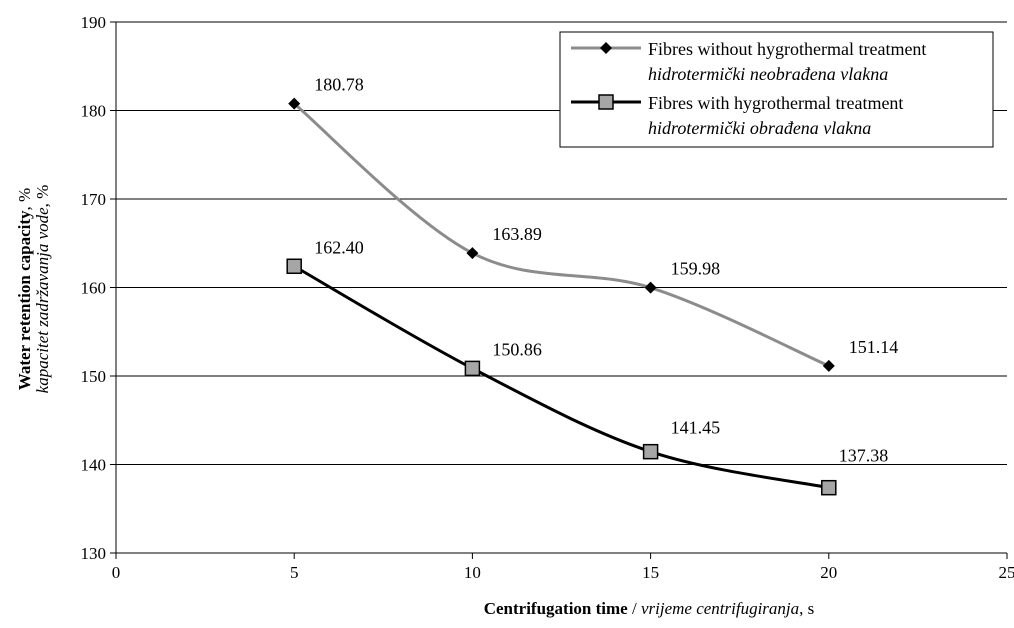 The height and width of the screenshot is (628, 1014). What do you see at coordinates (775, 103) in the screenshot?
I see `legend-label-series-2: Fibres with hygrothermal treatment` at bounding box center [775, 103].